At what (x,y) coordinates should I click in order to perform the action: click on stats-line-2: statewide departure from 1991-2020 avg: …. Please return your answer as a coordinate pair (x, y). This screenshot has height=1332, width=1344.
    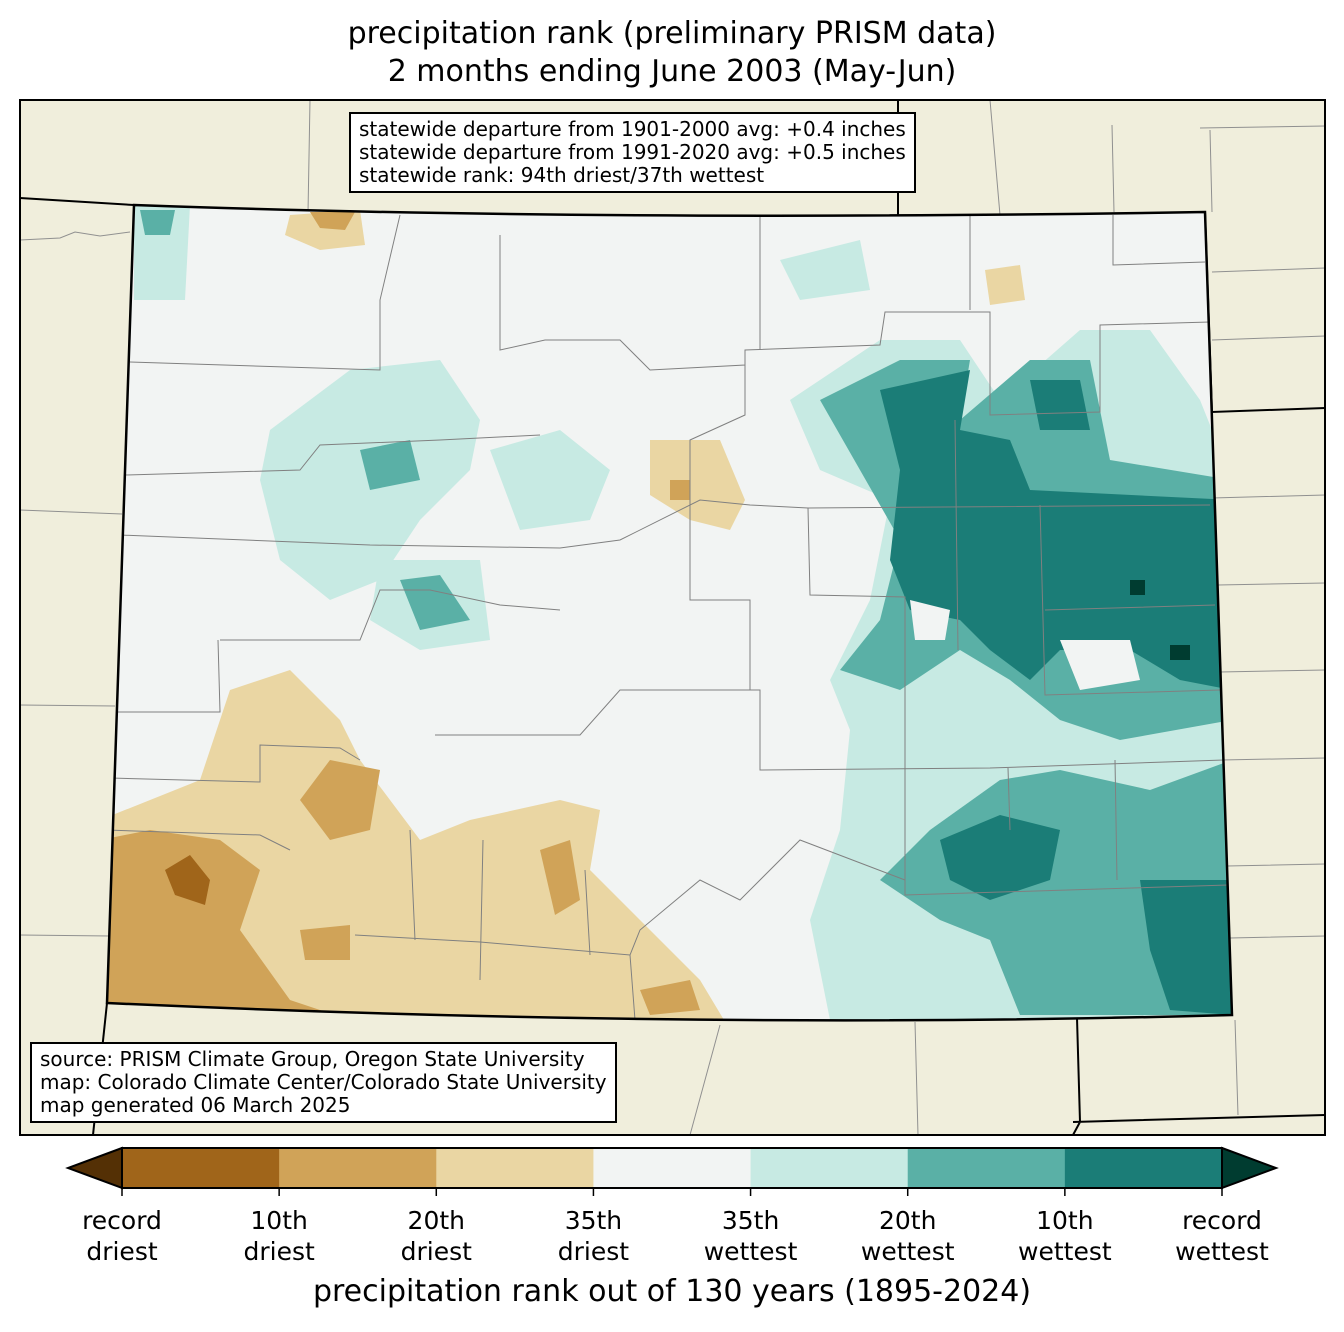
    Looking at the image, I should click on (632, 152).